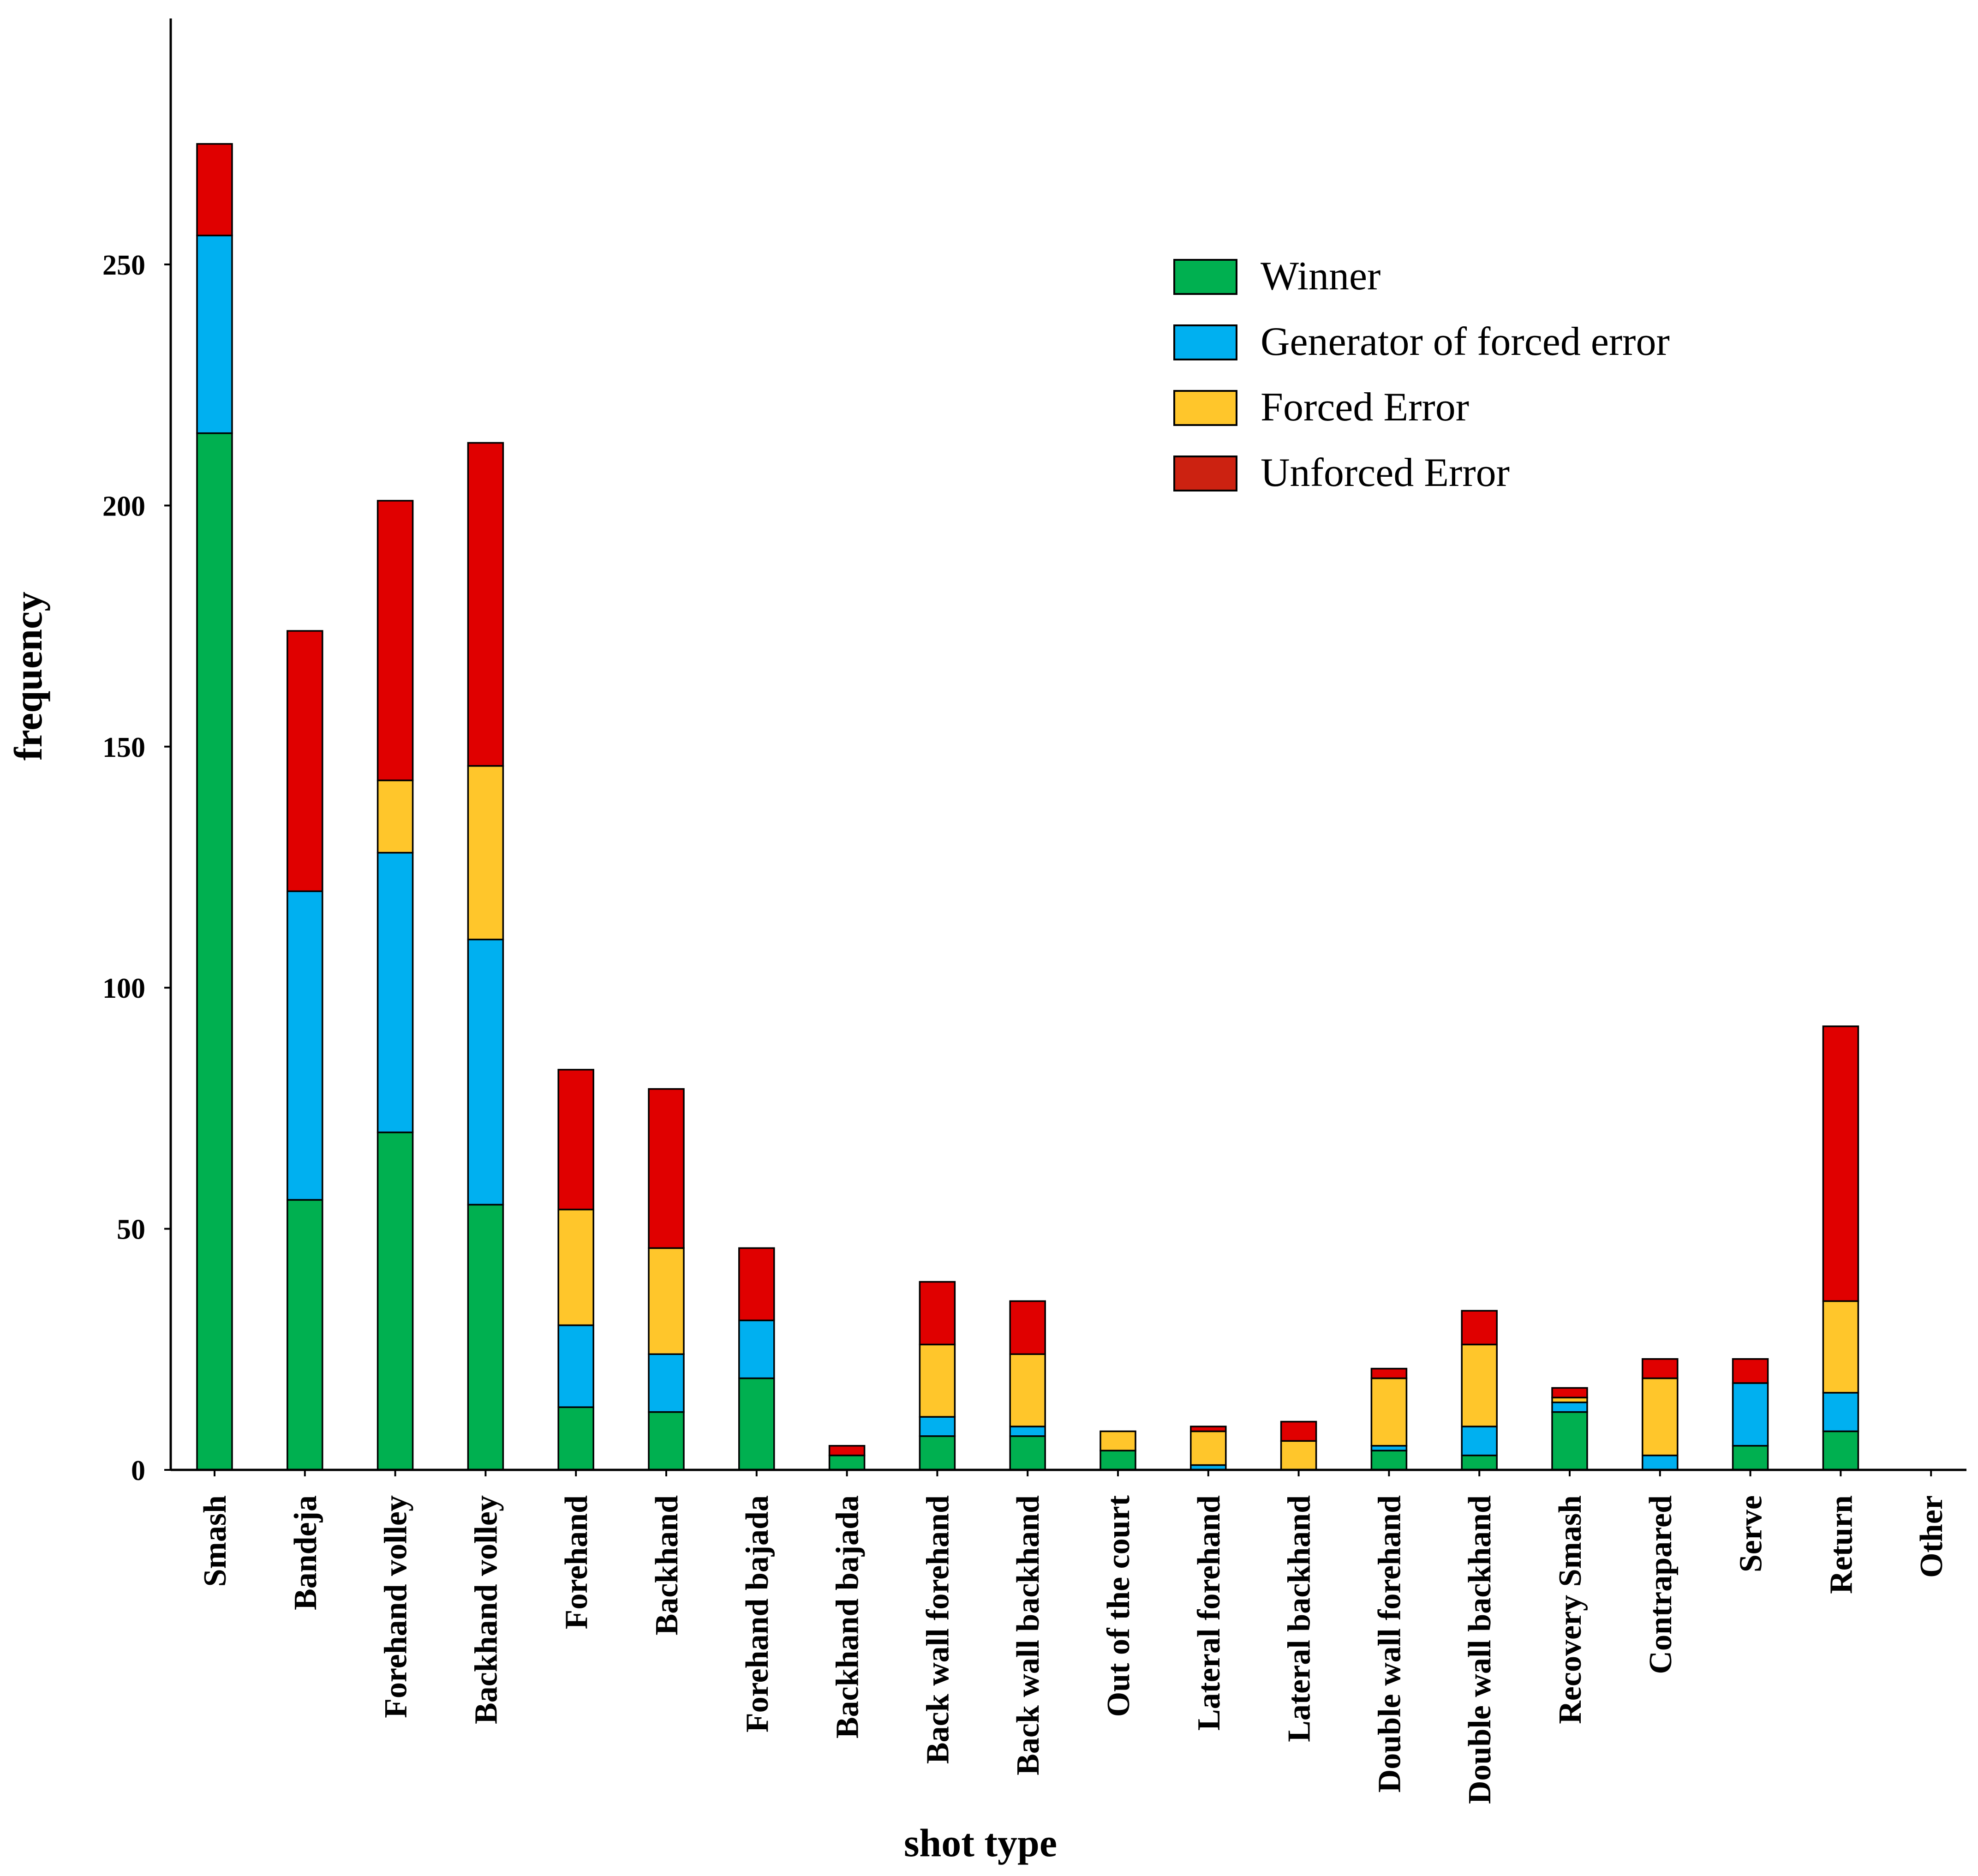 This screenshot has height=1876, width=1978. What do you see at coordinates (1300, 1618) in the screenshot?
I see `x-tick-label: Lateral backhand` at bounding box center [1300, 1618].